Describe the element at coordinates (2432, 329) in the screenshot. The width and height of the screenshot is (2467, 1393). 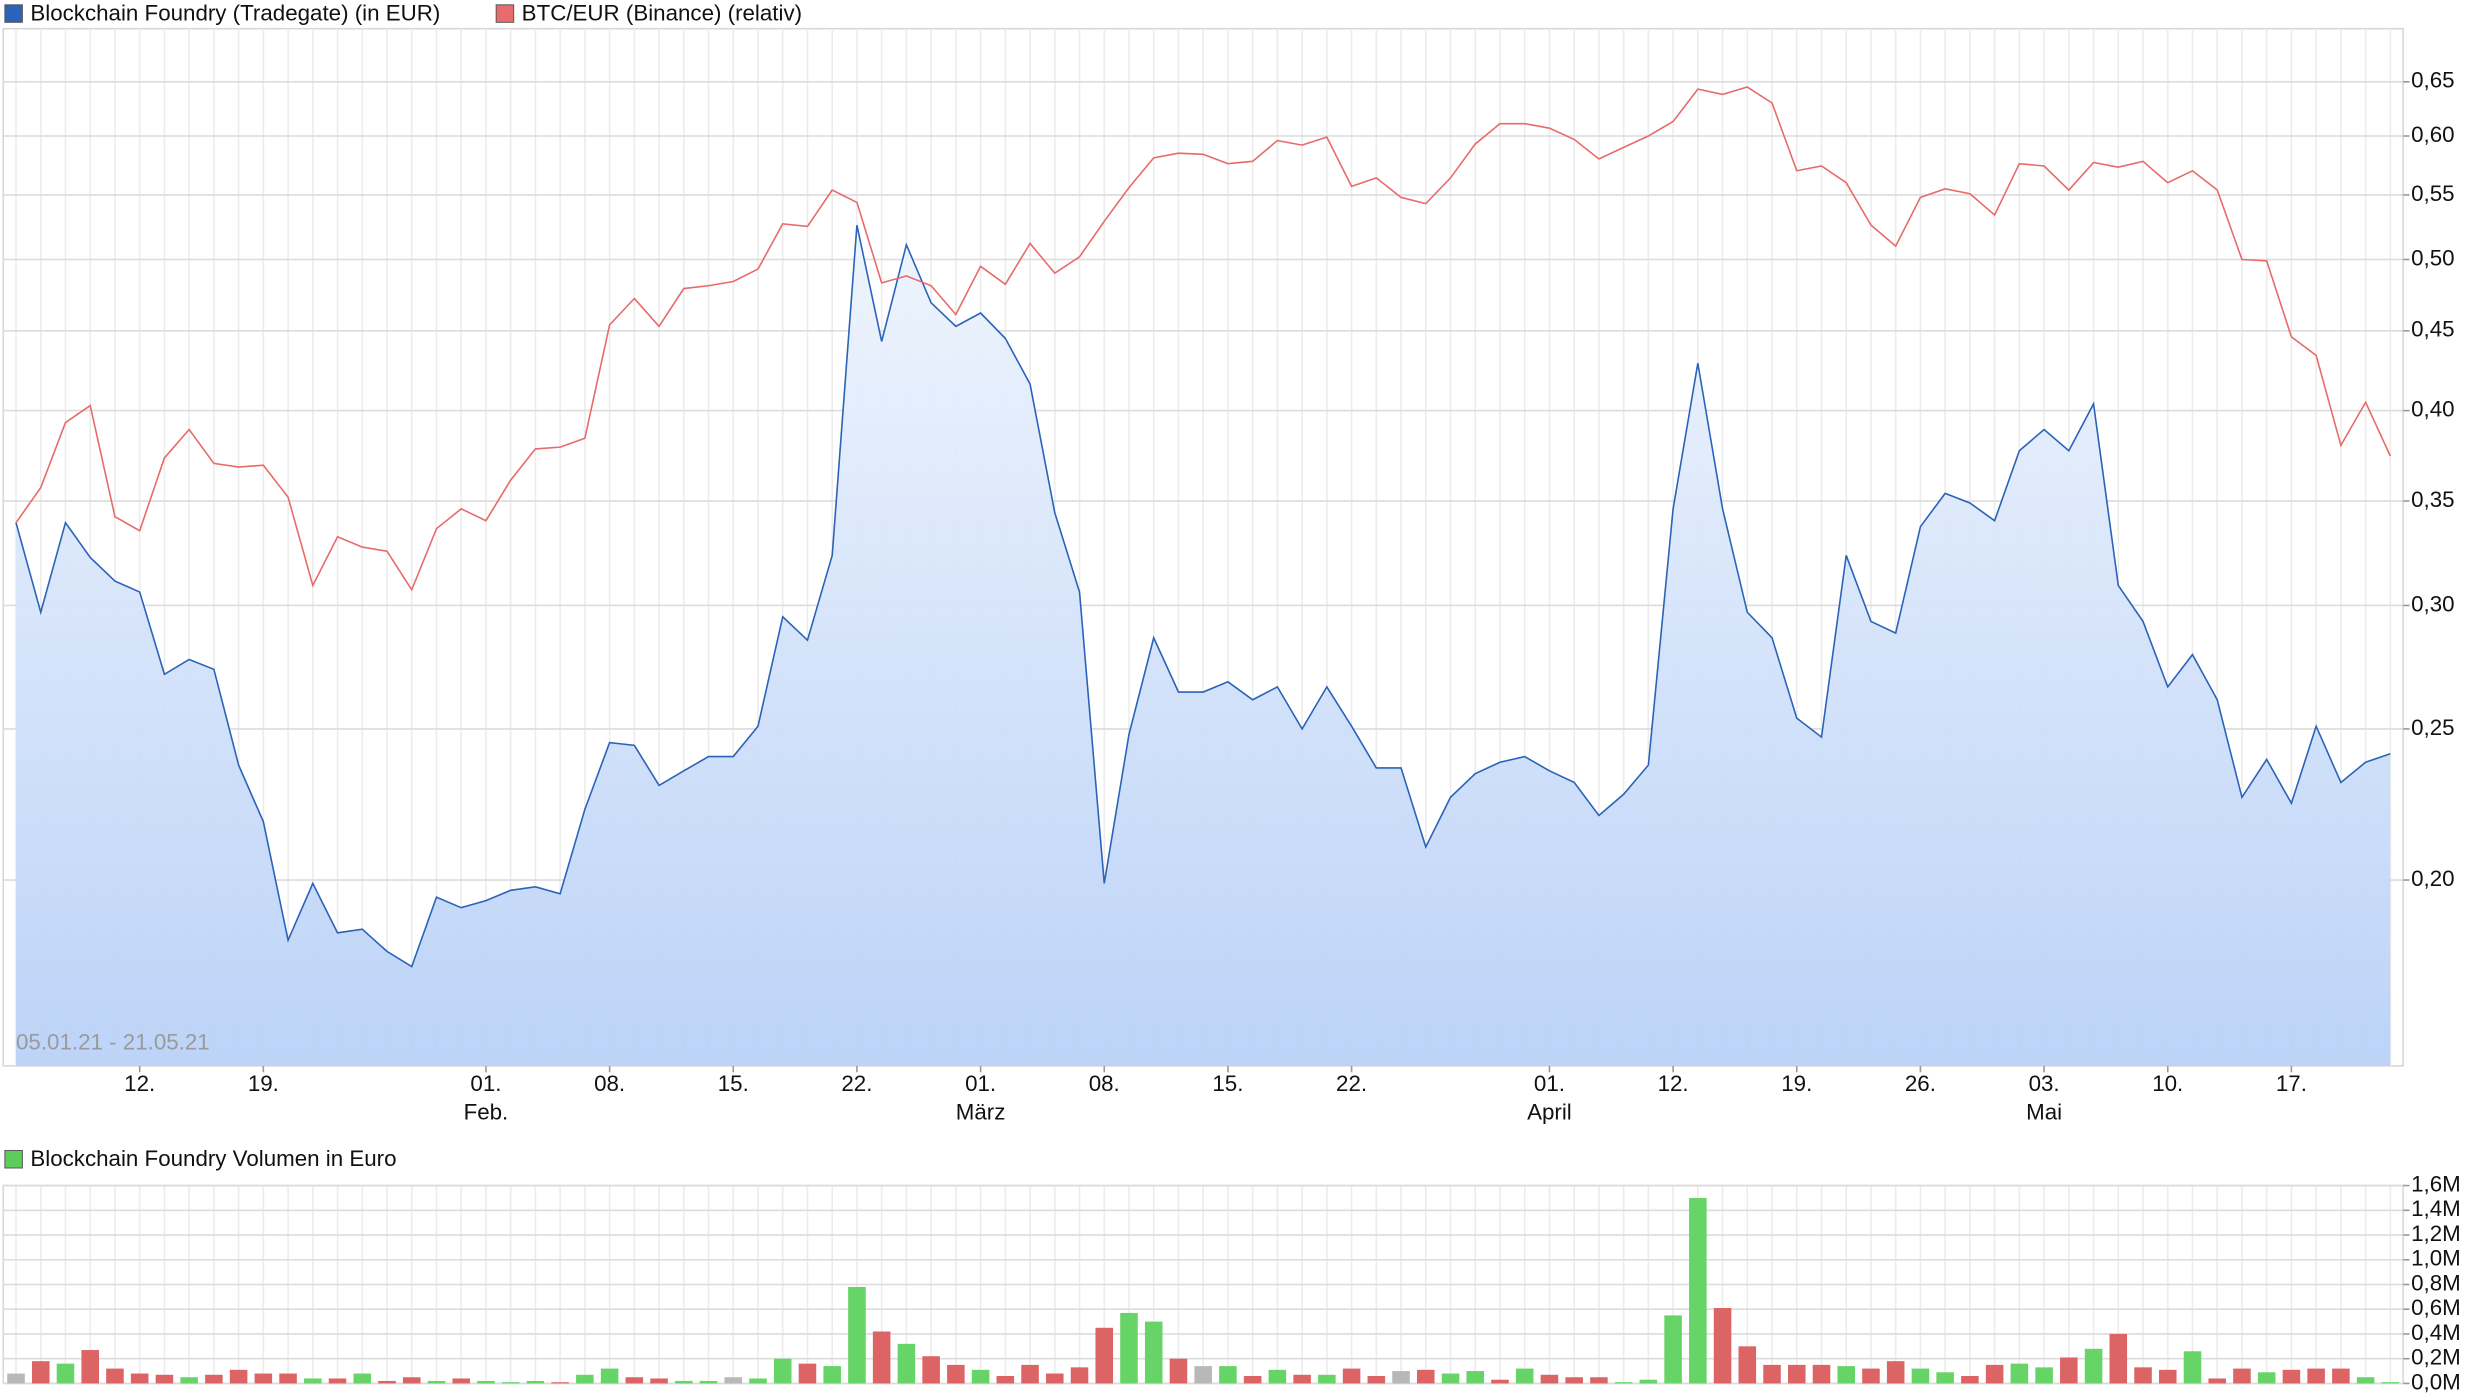
I see `y-tick-label: 0,45` at that location.